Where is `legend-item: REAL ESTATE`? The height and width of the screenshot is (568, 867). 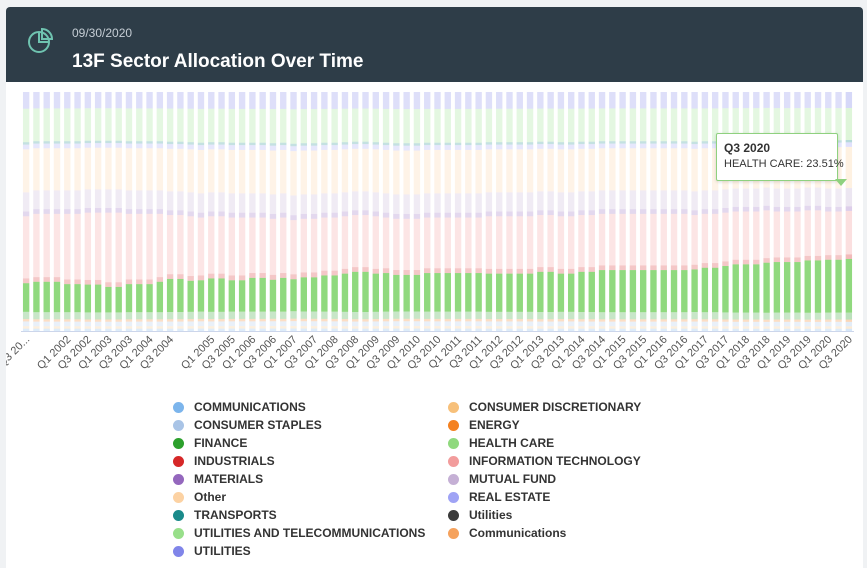
legend-item: REAL ESTATE is located at coordinates (499, 497).